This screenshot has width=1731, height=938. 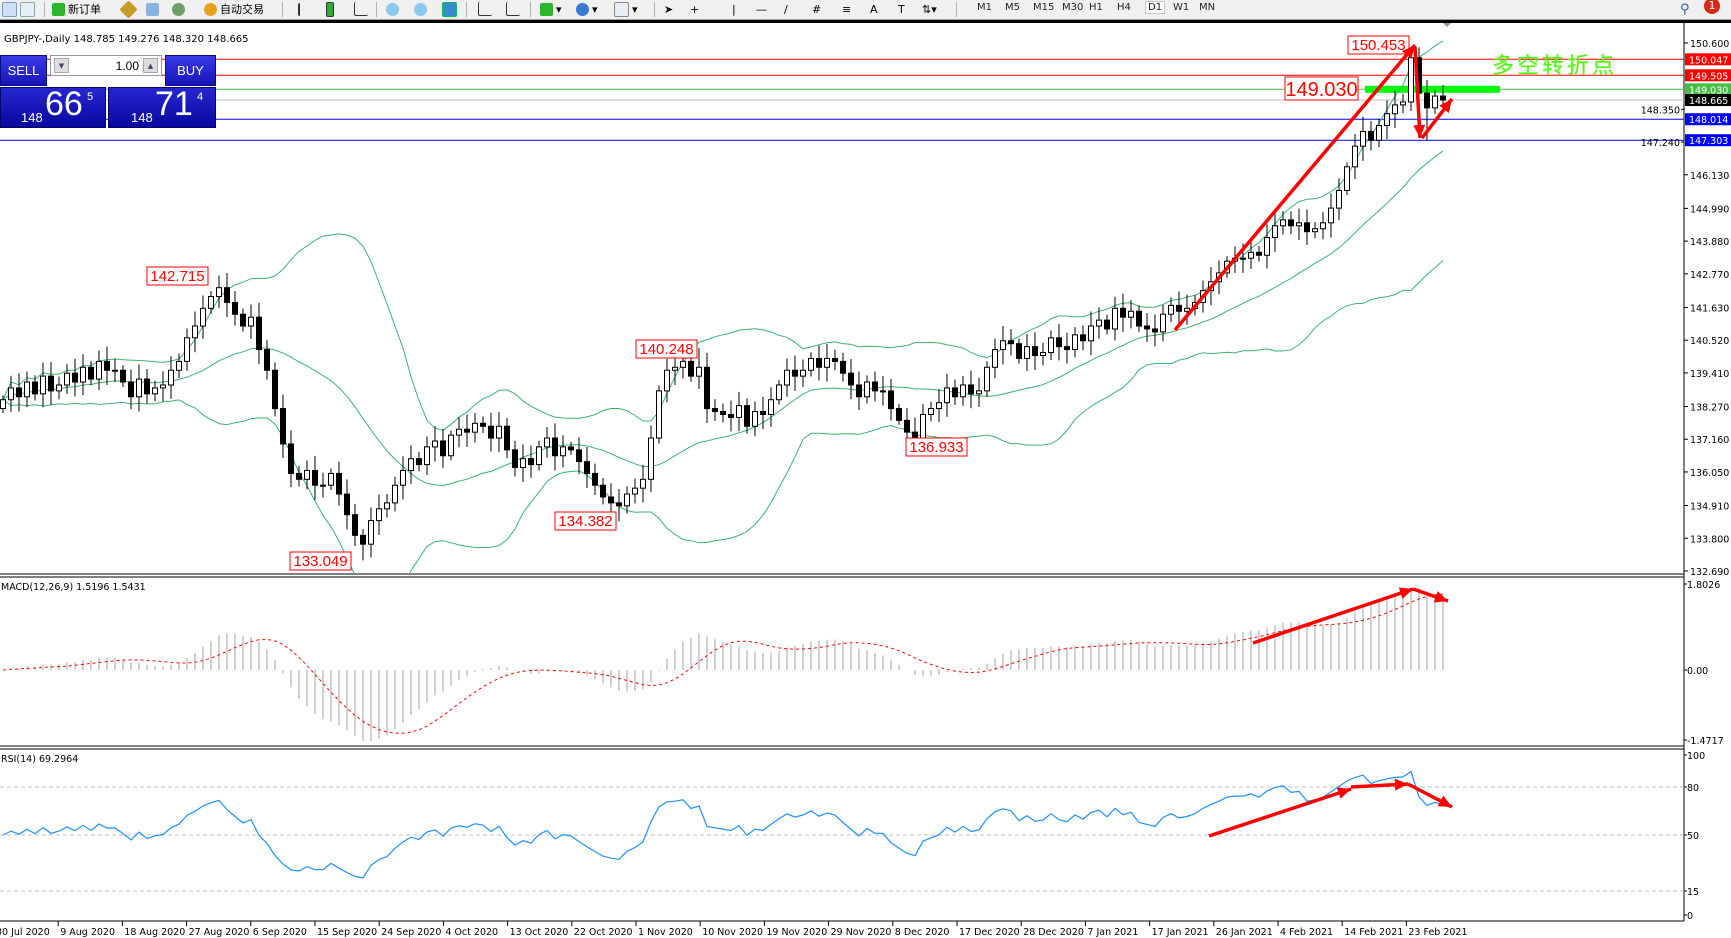 I want to click on arrow-shaft, so click(x=1280, y=812).